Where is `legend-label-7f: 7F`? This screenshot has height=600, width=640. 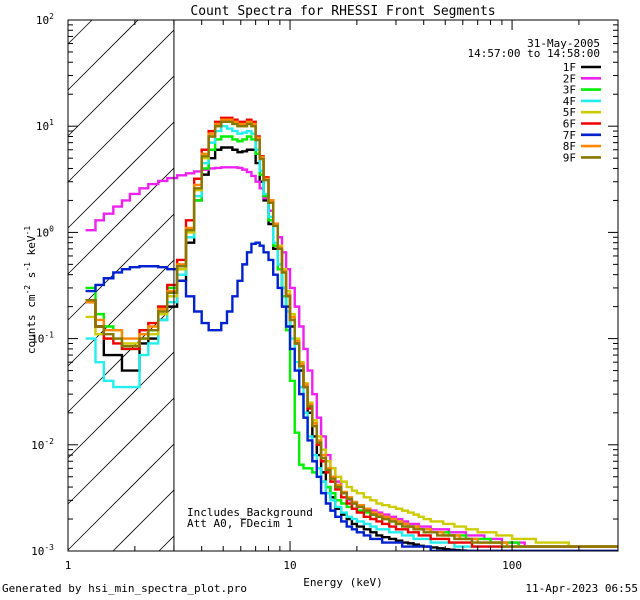 legend-label-7f: 7F is located at coordinates (569, 135).